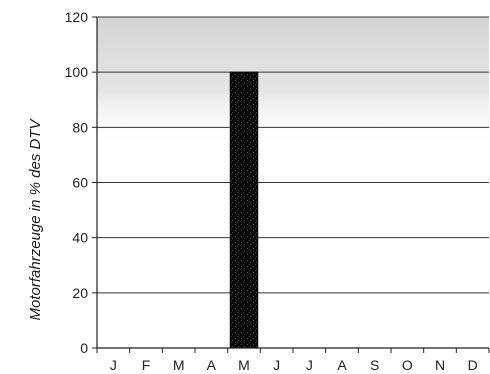  What do you see at coordinates (80, 127) in the screenshot?
I see `y-tick-label: 80` at bounding box center [80, 127].